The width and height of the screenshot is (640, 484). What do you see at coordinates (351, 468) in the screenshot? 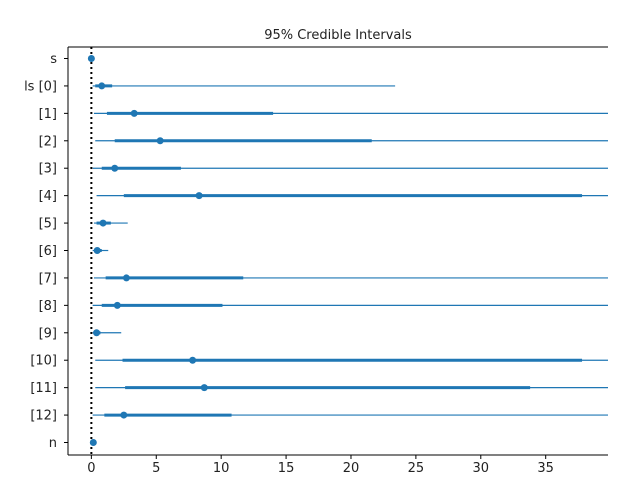
I see `x-tick-label: 20` at bounding box center [351, 468].